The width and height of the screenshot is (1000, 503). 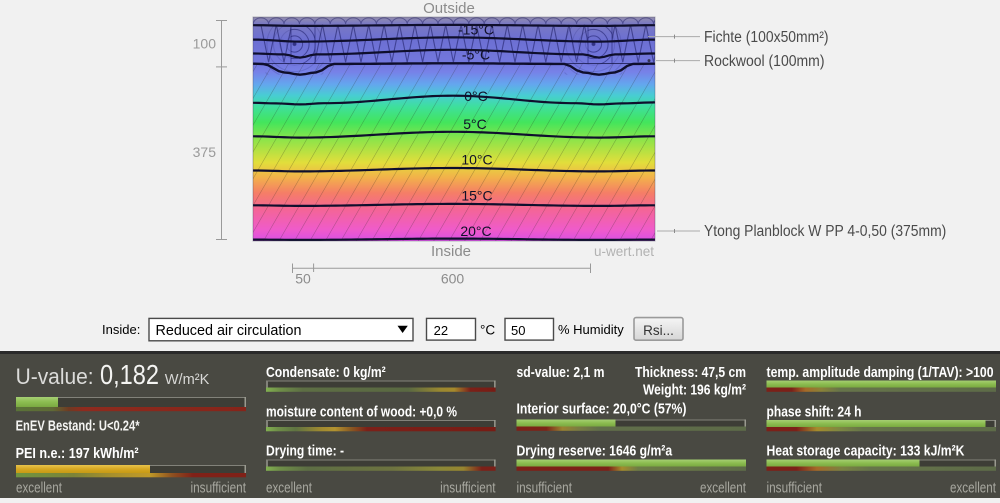 I want to click on svg-text: Thickness: 47,5 cm, so click(x=690, y=372).